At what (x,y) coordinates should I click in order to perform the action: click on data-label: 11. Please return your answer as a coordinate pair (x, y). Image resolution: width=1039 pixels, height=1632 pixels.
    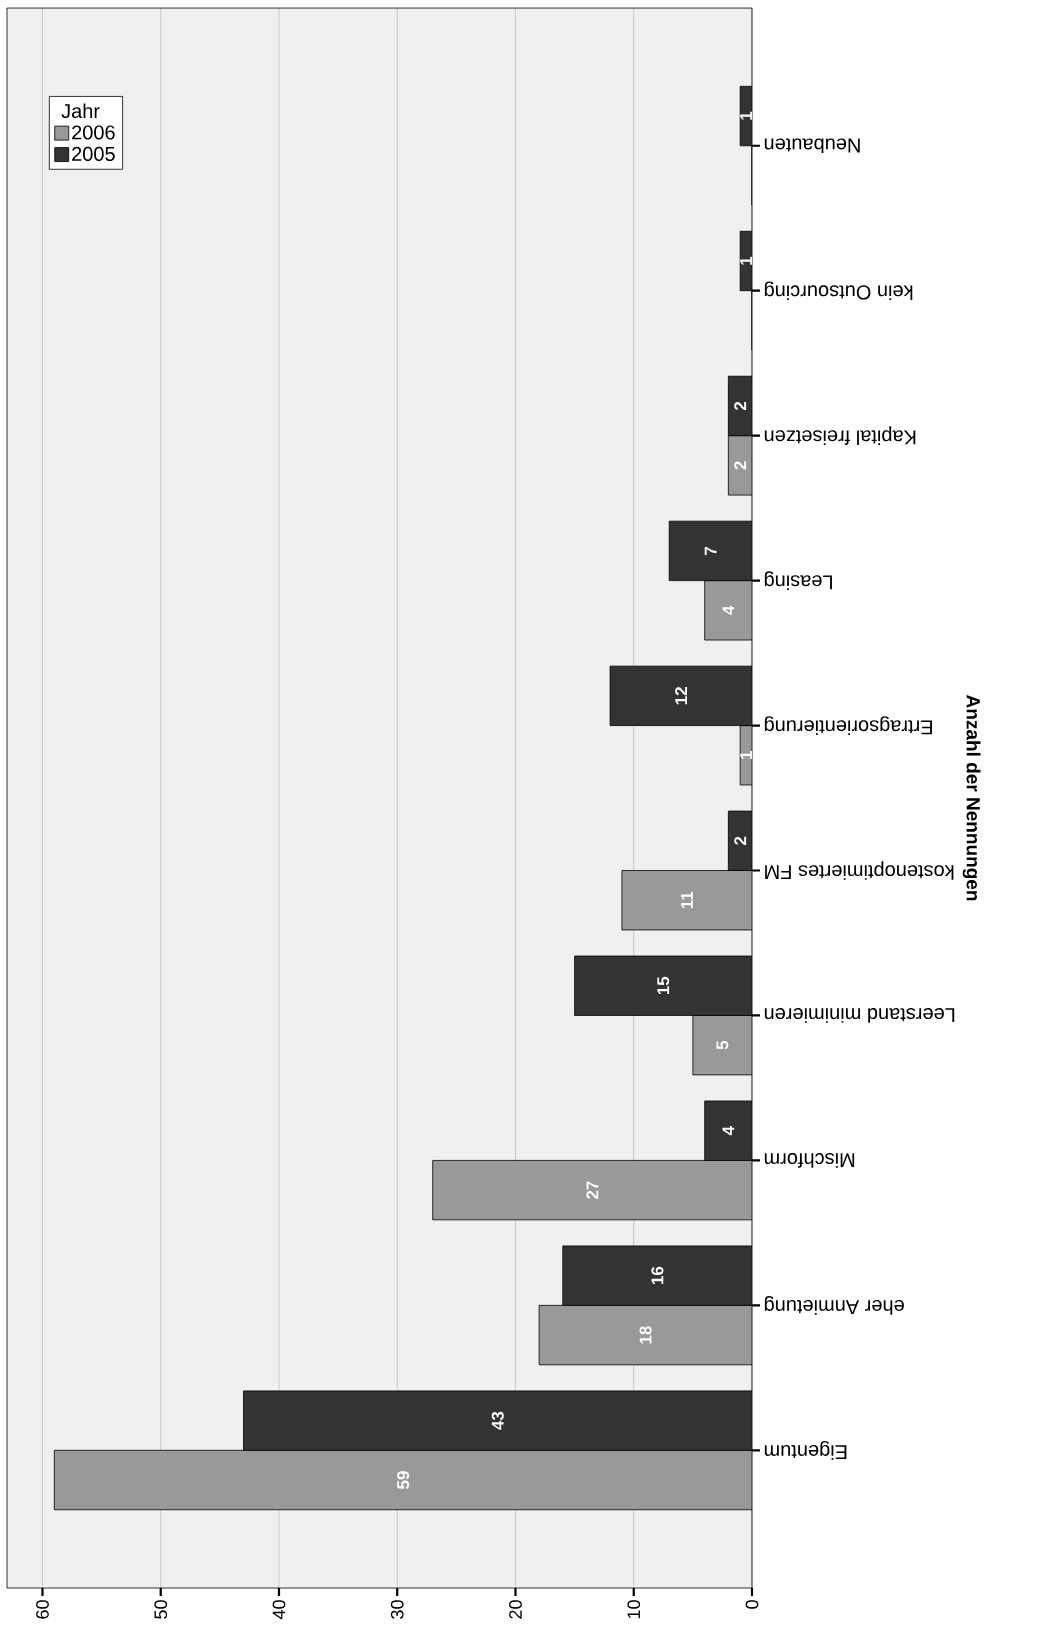
    Looking at the image, I should click on (687, 900).